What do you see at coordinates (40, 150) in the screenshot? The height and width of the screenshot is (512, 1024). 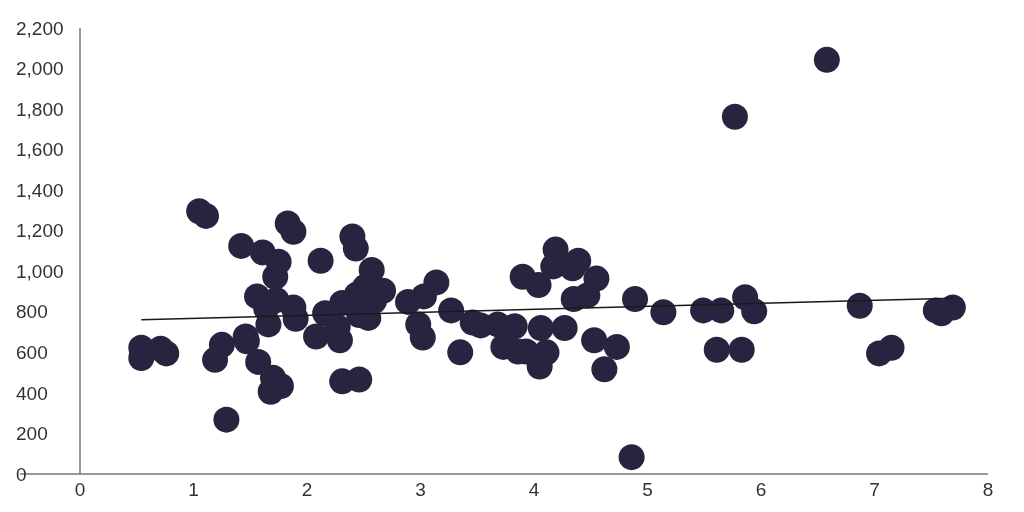 I see `y-tick-label: 1,600` at bounding box center [40, 150].